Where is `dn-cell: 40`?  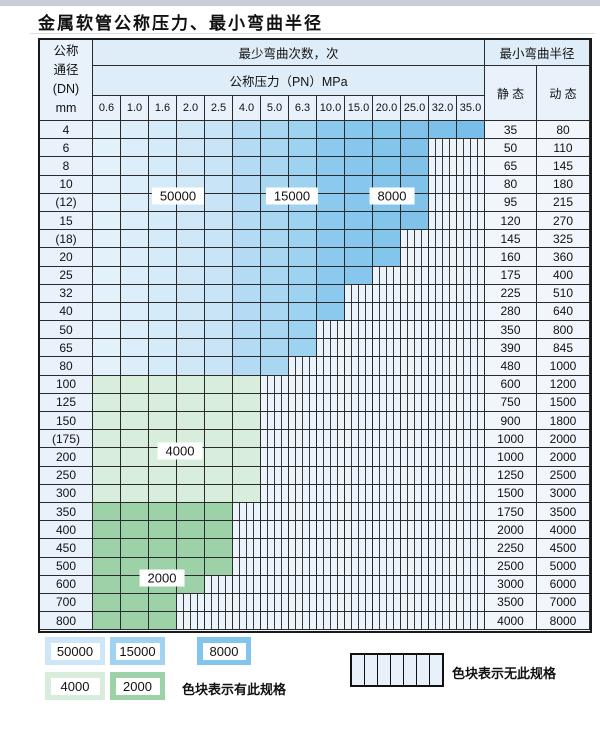 dn-cell: 40 is located at coordinates (66, 312).